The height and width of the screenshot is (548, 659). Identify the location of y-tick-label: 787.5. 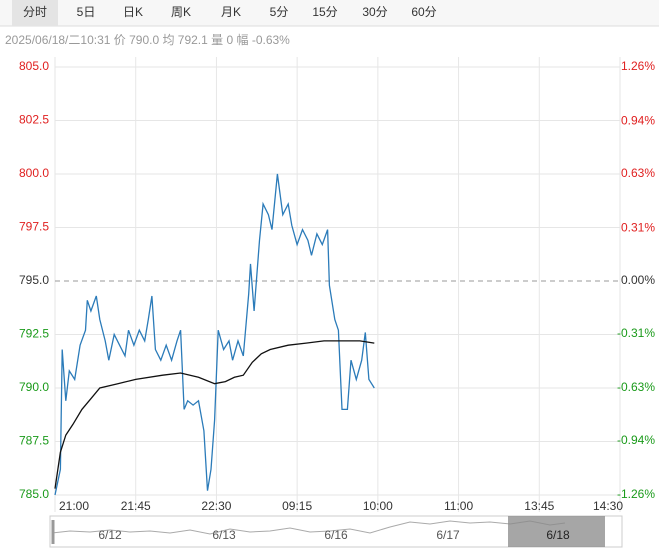
(34, 441).